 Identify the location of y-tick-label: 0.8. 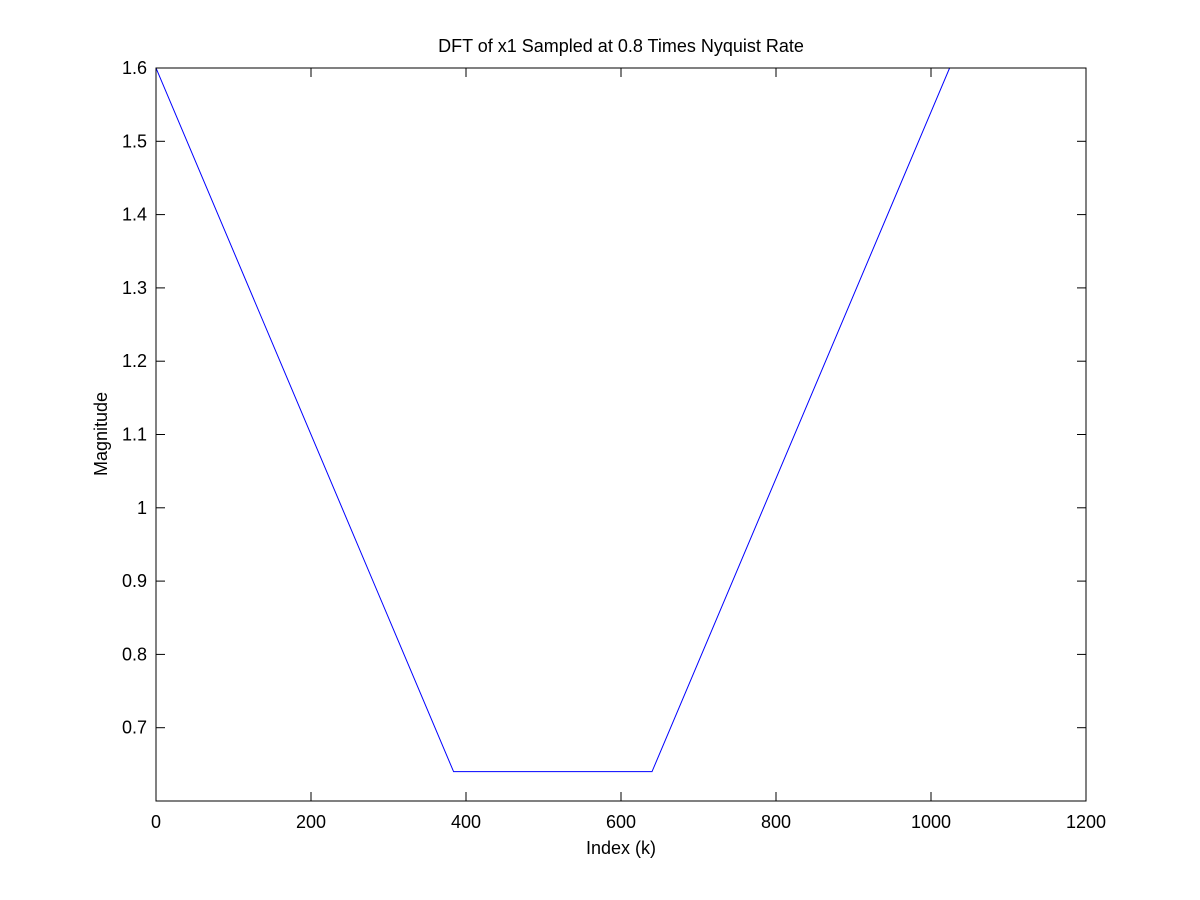
(134, 654).